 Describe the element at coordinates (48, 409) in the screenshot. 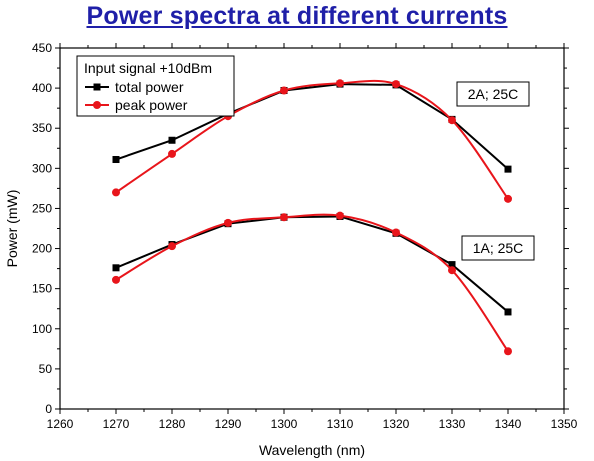

I see `y-tick-label: 0` at that location.